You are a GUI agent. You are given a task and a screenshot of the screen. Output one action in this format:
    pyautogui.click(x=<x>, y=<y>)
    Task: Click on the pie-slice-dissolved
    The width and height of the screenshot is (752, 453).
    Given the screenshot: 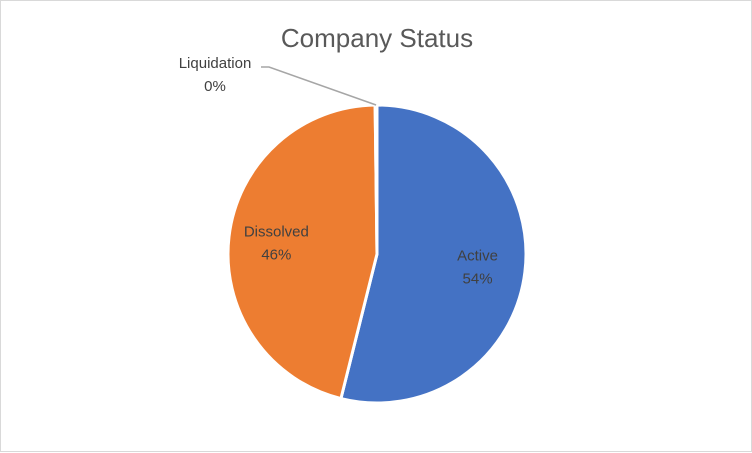 What is the action you would take?
    pyautogui.click(x=302, y=252)
    